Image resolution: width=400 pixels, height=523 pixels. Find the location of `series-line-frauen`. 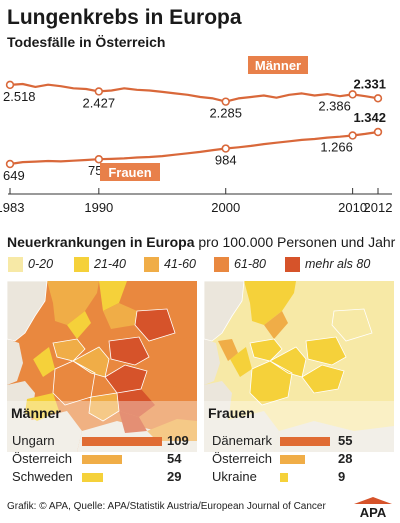

series-line-frauen is located at coordinates (194, 148).